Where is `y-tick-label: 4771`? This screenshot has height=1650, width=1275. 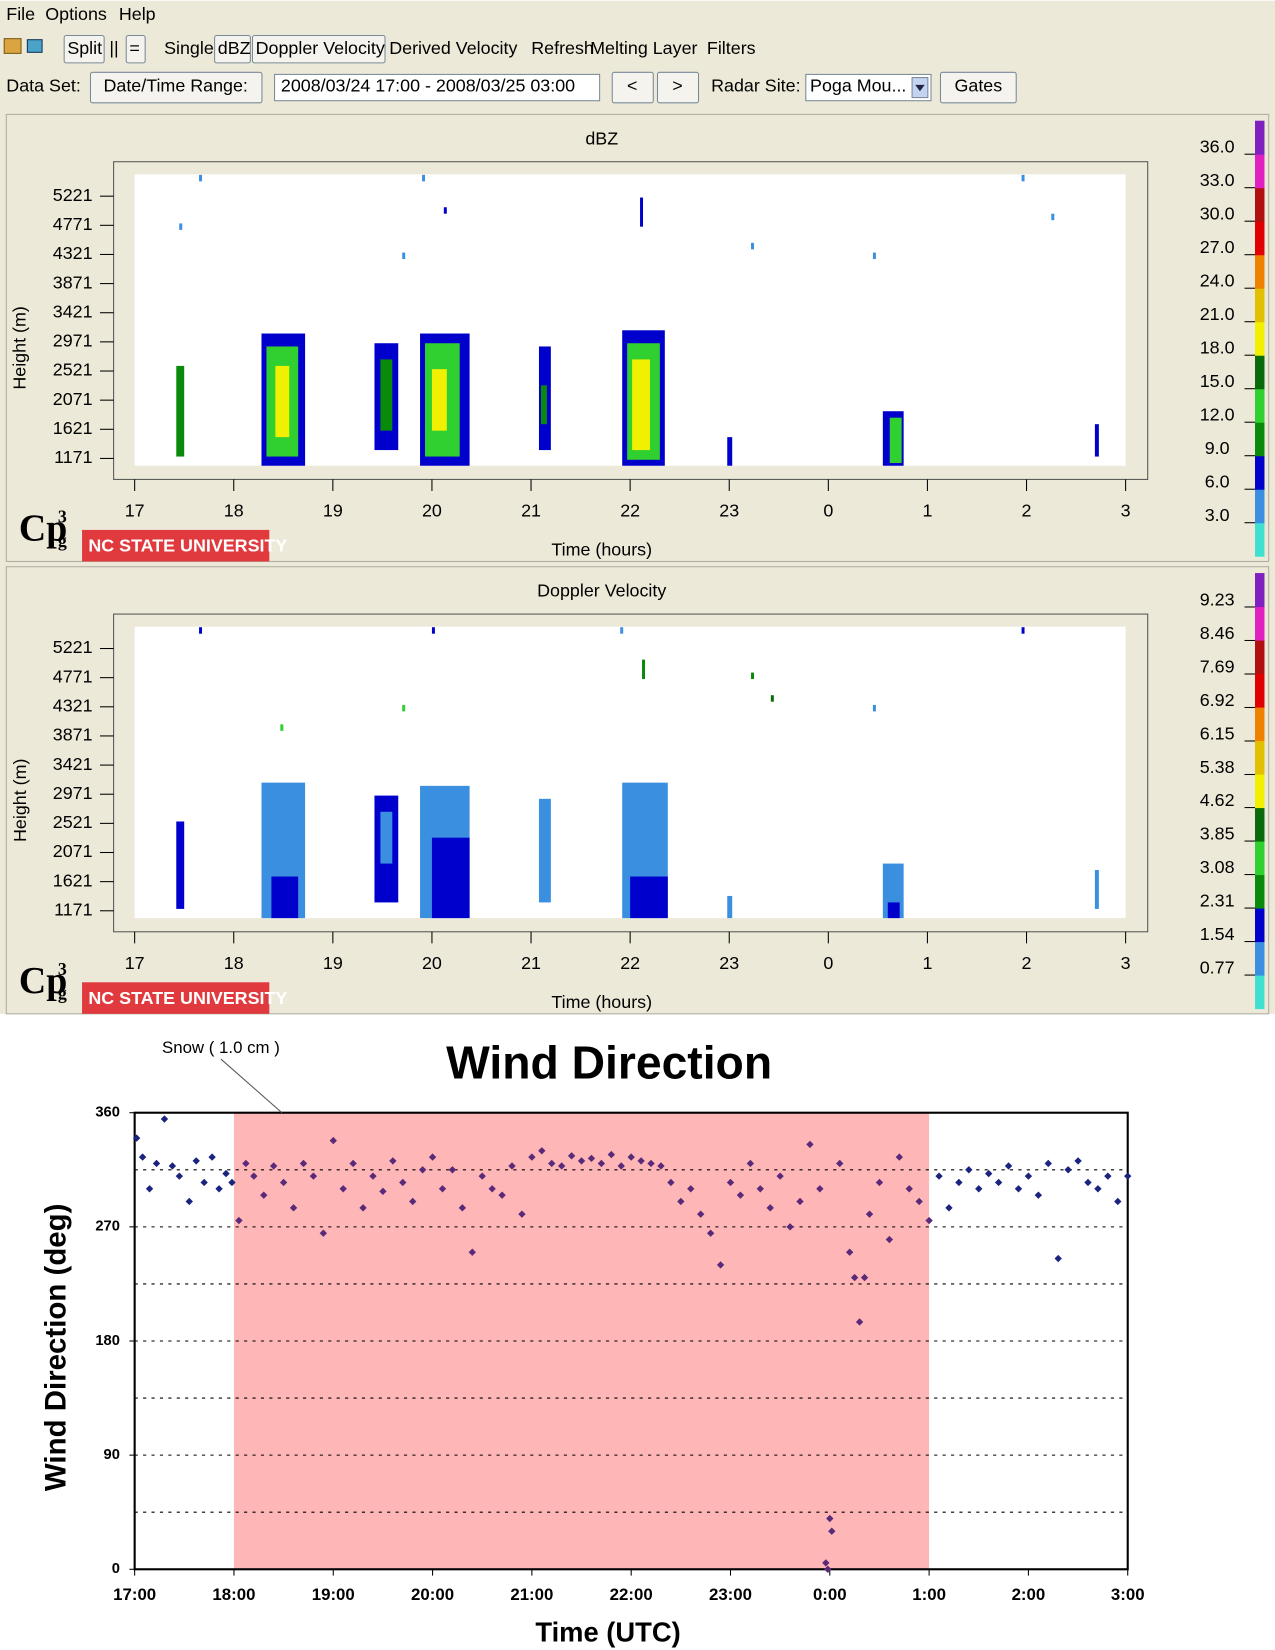 y-tick-label: 4771 is located at coordinates (73, 224).